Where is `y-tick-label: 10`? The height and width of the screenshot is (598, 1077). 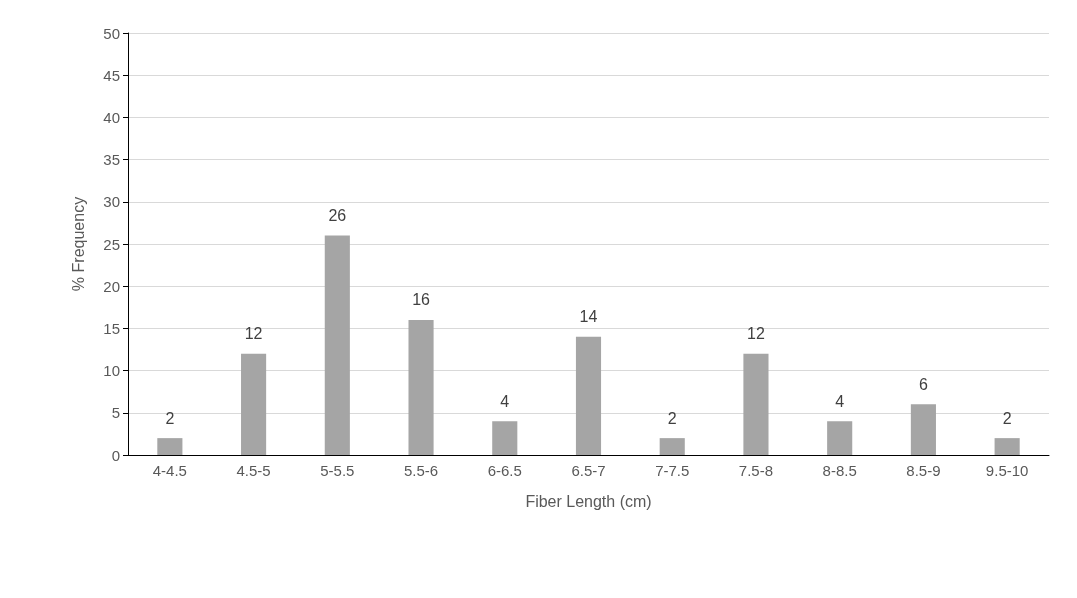 y-tick-label: 10 is located at coordinates (111, 371).